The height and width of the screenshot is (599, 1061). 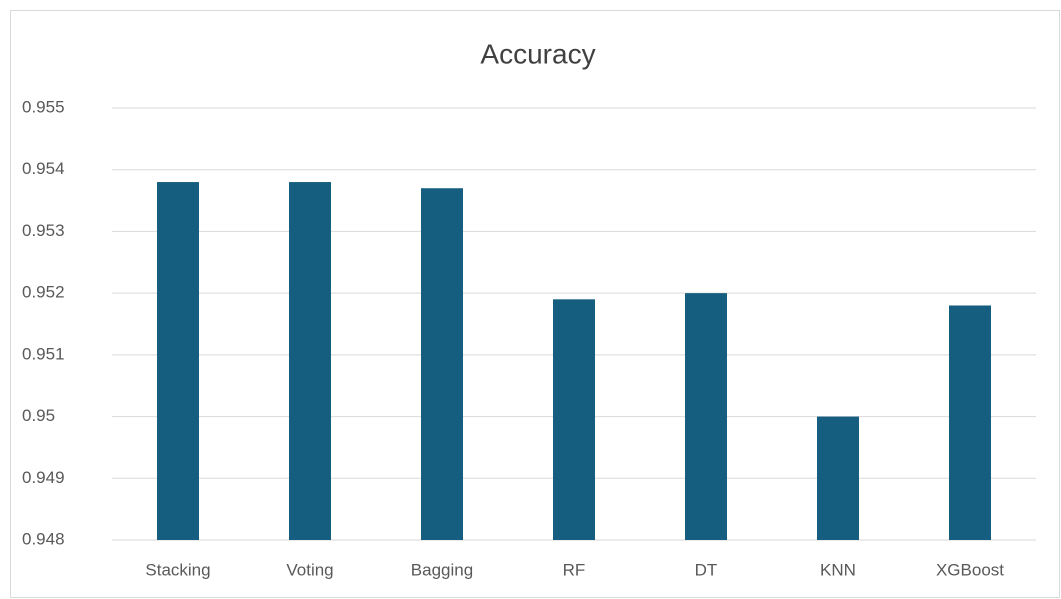 I want to click on y-tick-label: 0.952, so click(x=43, y=292).